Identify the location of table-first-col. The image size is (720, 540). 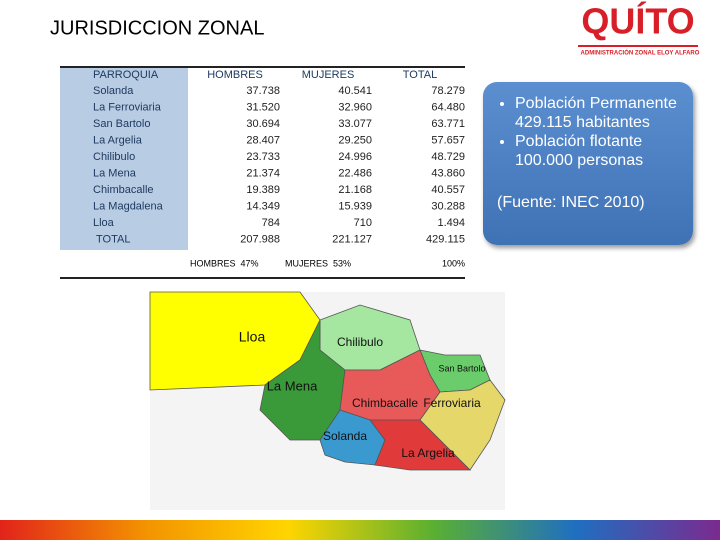
(124, 158).